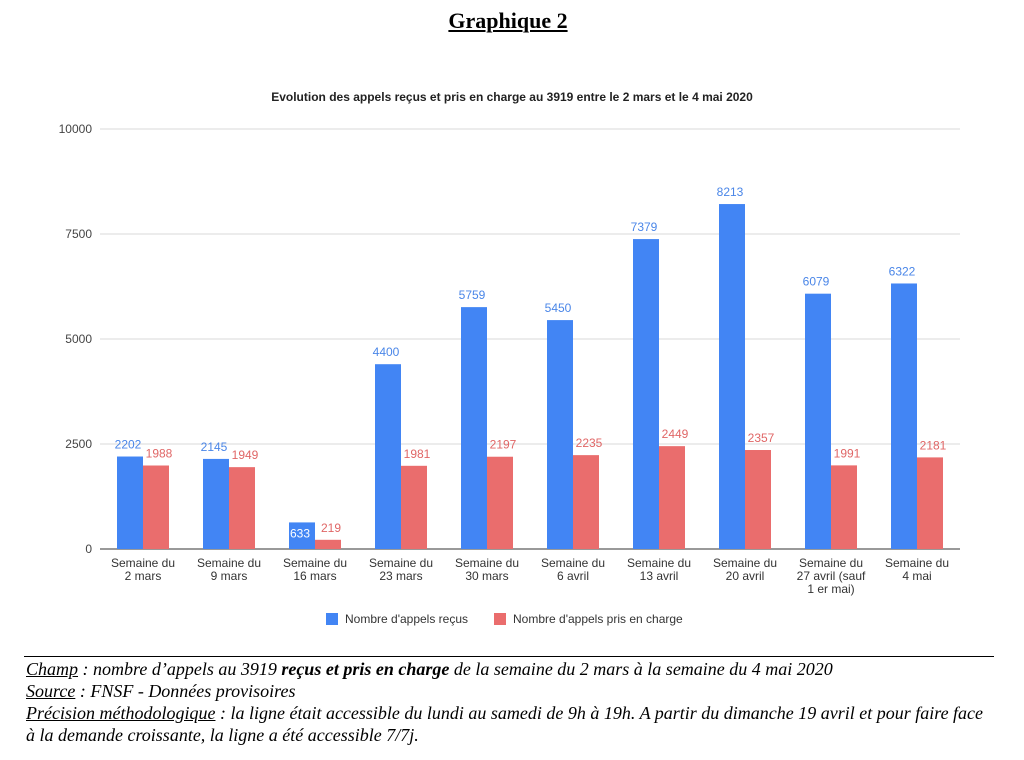 The width and height of the screenshot is (1024, 760). I want to click on value-label-recus: 6079, so click(816, 282).